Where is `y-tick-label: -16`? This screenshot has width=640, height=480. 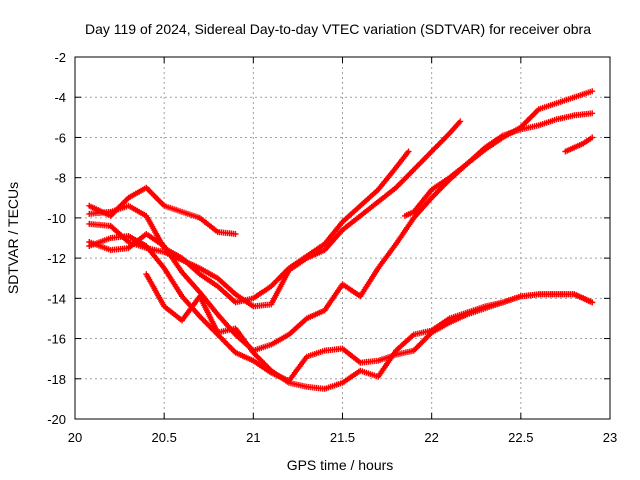 y-tick-label: -16 is located at coordinates (56, 339).